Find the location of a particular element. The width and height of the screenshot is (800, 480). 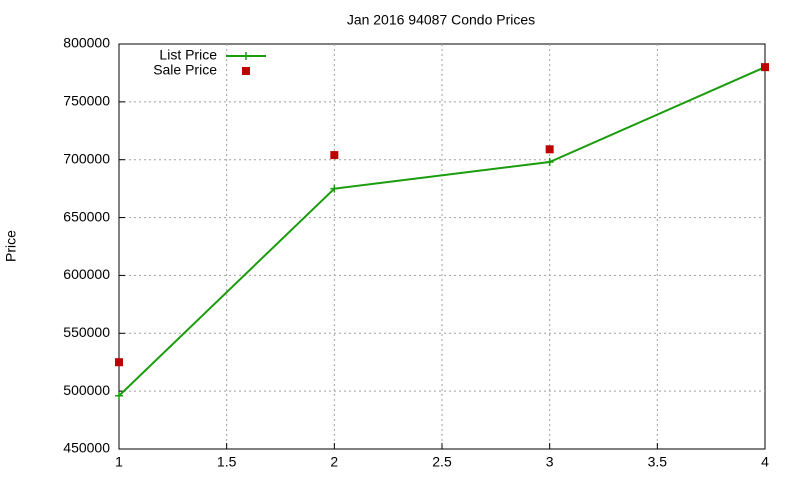

x-tick-label: 4 is located at coordinates (765, 462).